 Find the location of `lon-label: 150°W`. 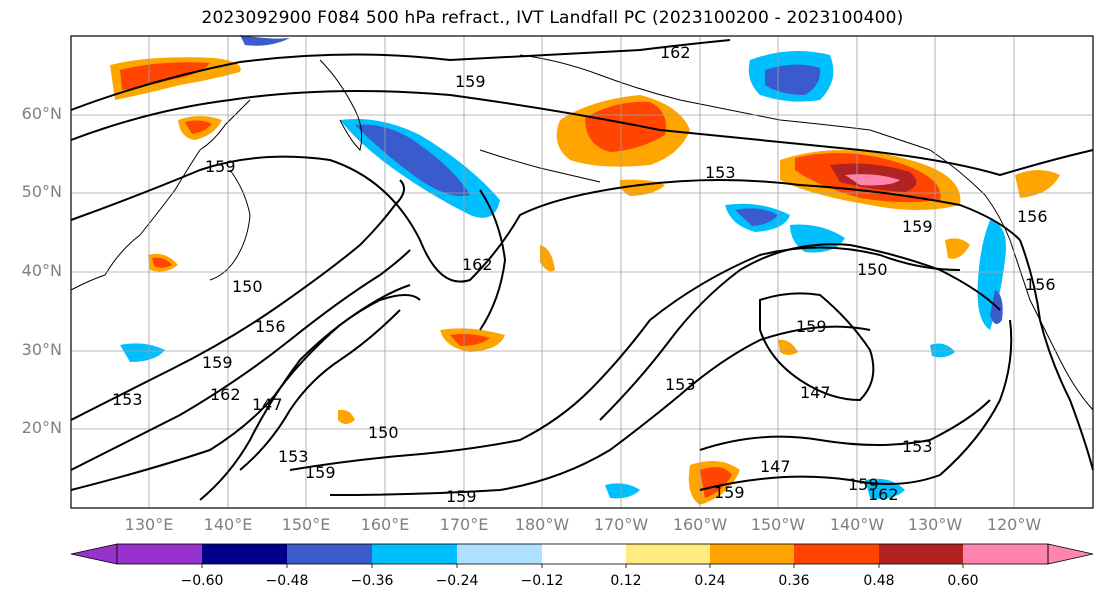

lon-label: 150°W is located at coordinates (778, 524).